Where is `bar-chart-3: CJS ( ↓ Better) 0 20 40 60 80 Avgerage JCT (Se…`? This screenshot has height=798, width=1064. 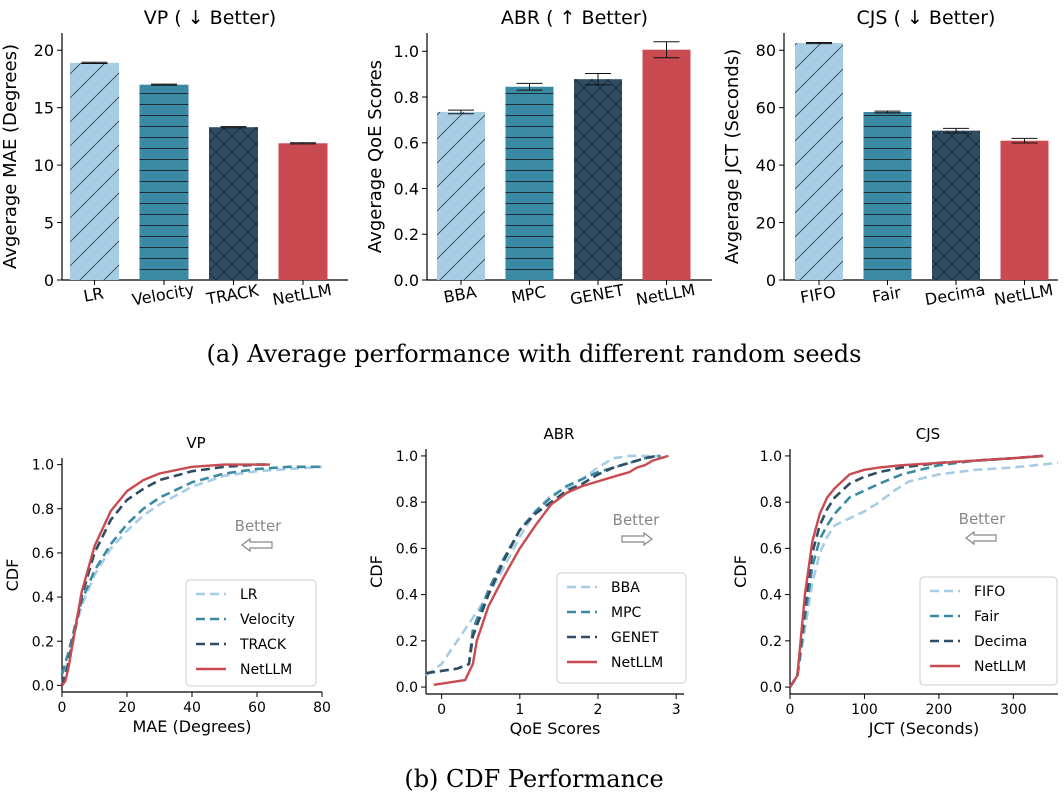 bar-chart-3: CJS ( ↓ Better) 0 20 40 60 80 Avgerage JCT (Se… is located at coordinates (890, 158).